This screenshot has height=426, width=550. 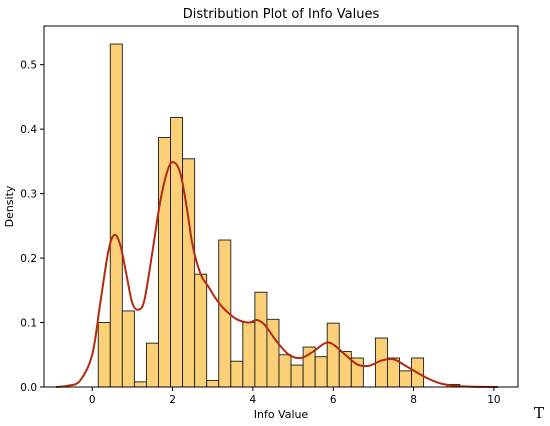 I want to click on corner-mark: T, so click(x=538, y=413).